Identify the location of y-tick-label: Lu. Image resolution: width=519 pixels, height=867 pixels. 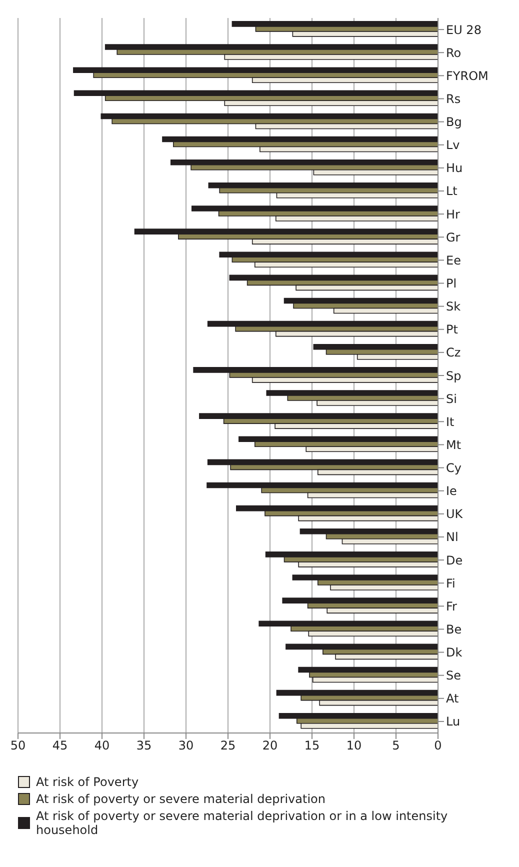
(453, 721).